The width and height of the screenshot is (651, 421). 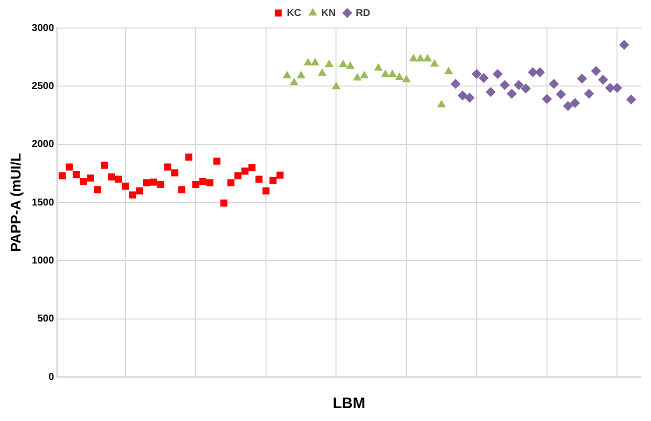 I want to click on y-tick-label: 1500, so click(x=43, y=202).